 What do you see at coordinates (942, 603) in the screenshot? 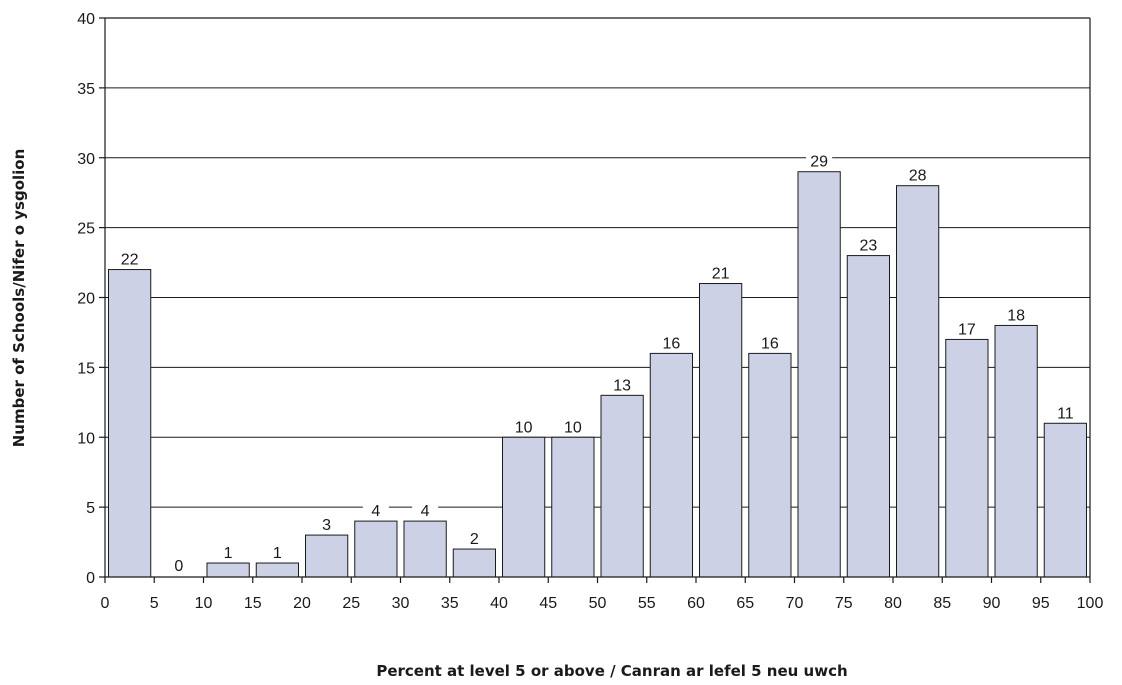
I see `x-tick-label-85: 85` at bounding box center [942, 603].